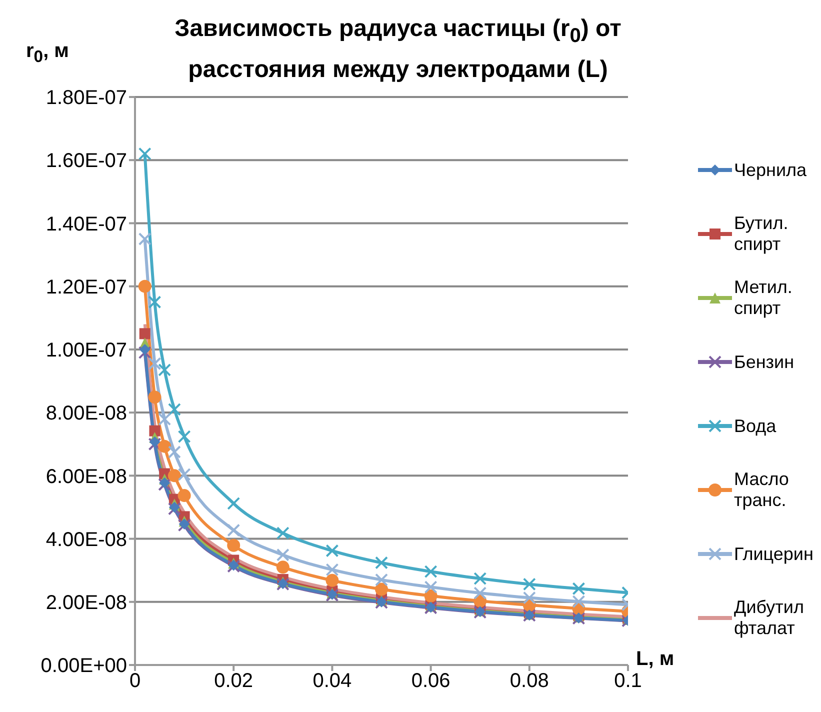 The image size is (821, 712). I want to click on legend-label: Глицерин, so click(774, 554).